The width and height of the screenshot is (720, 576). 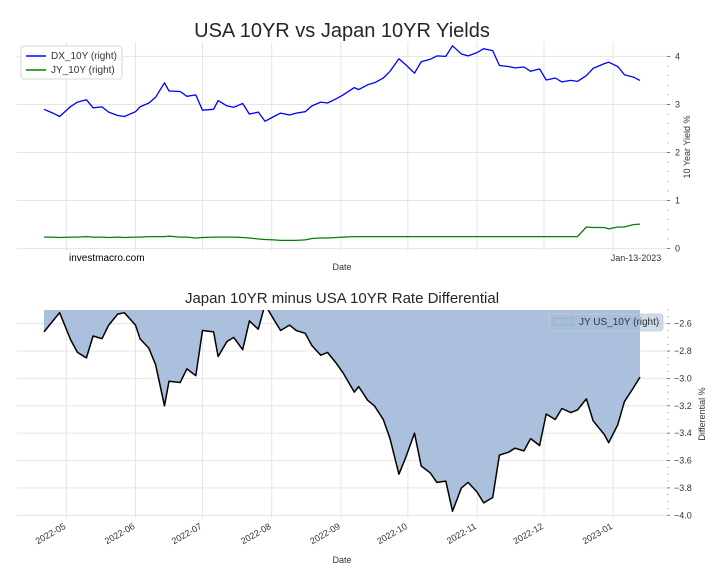 I want to click on bottom-ytick-label: −2.8, so click(x=683, y=351).